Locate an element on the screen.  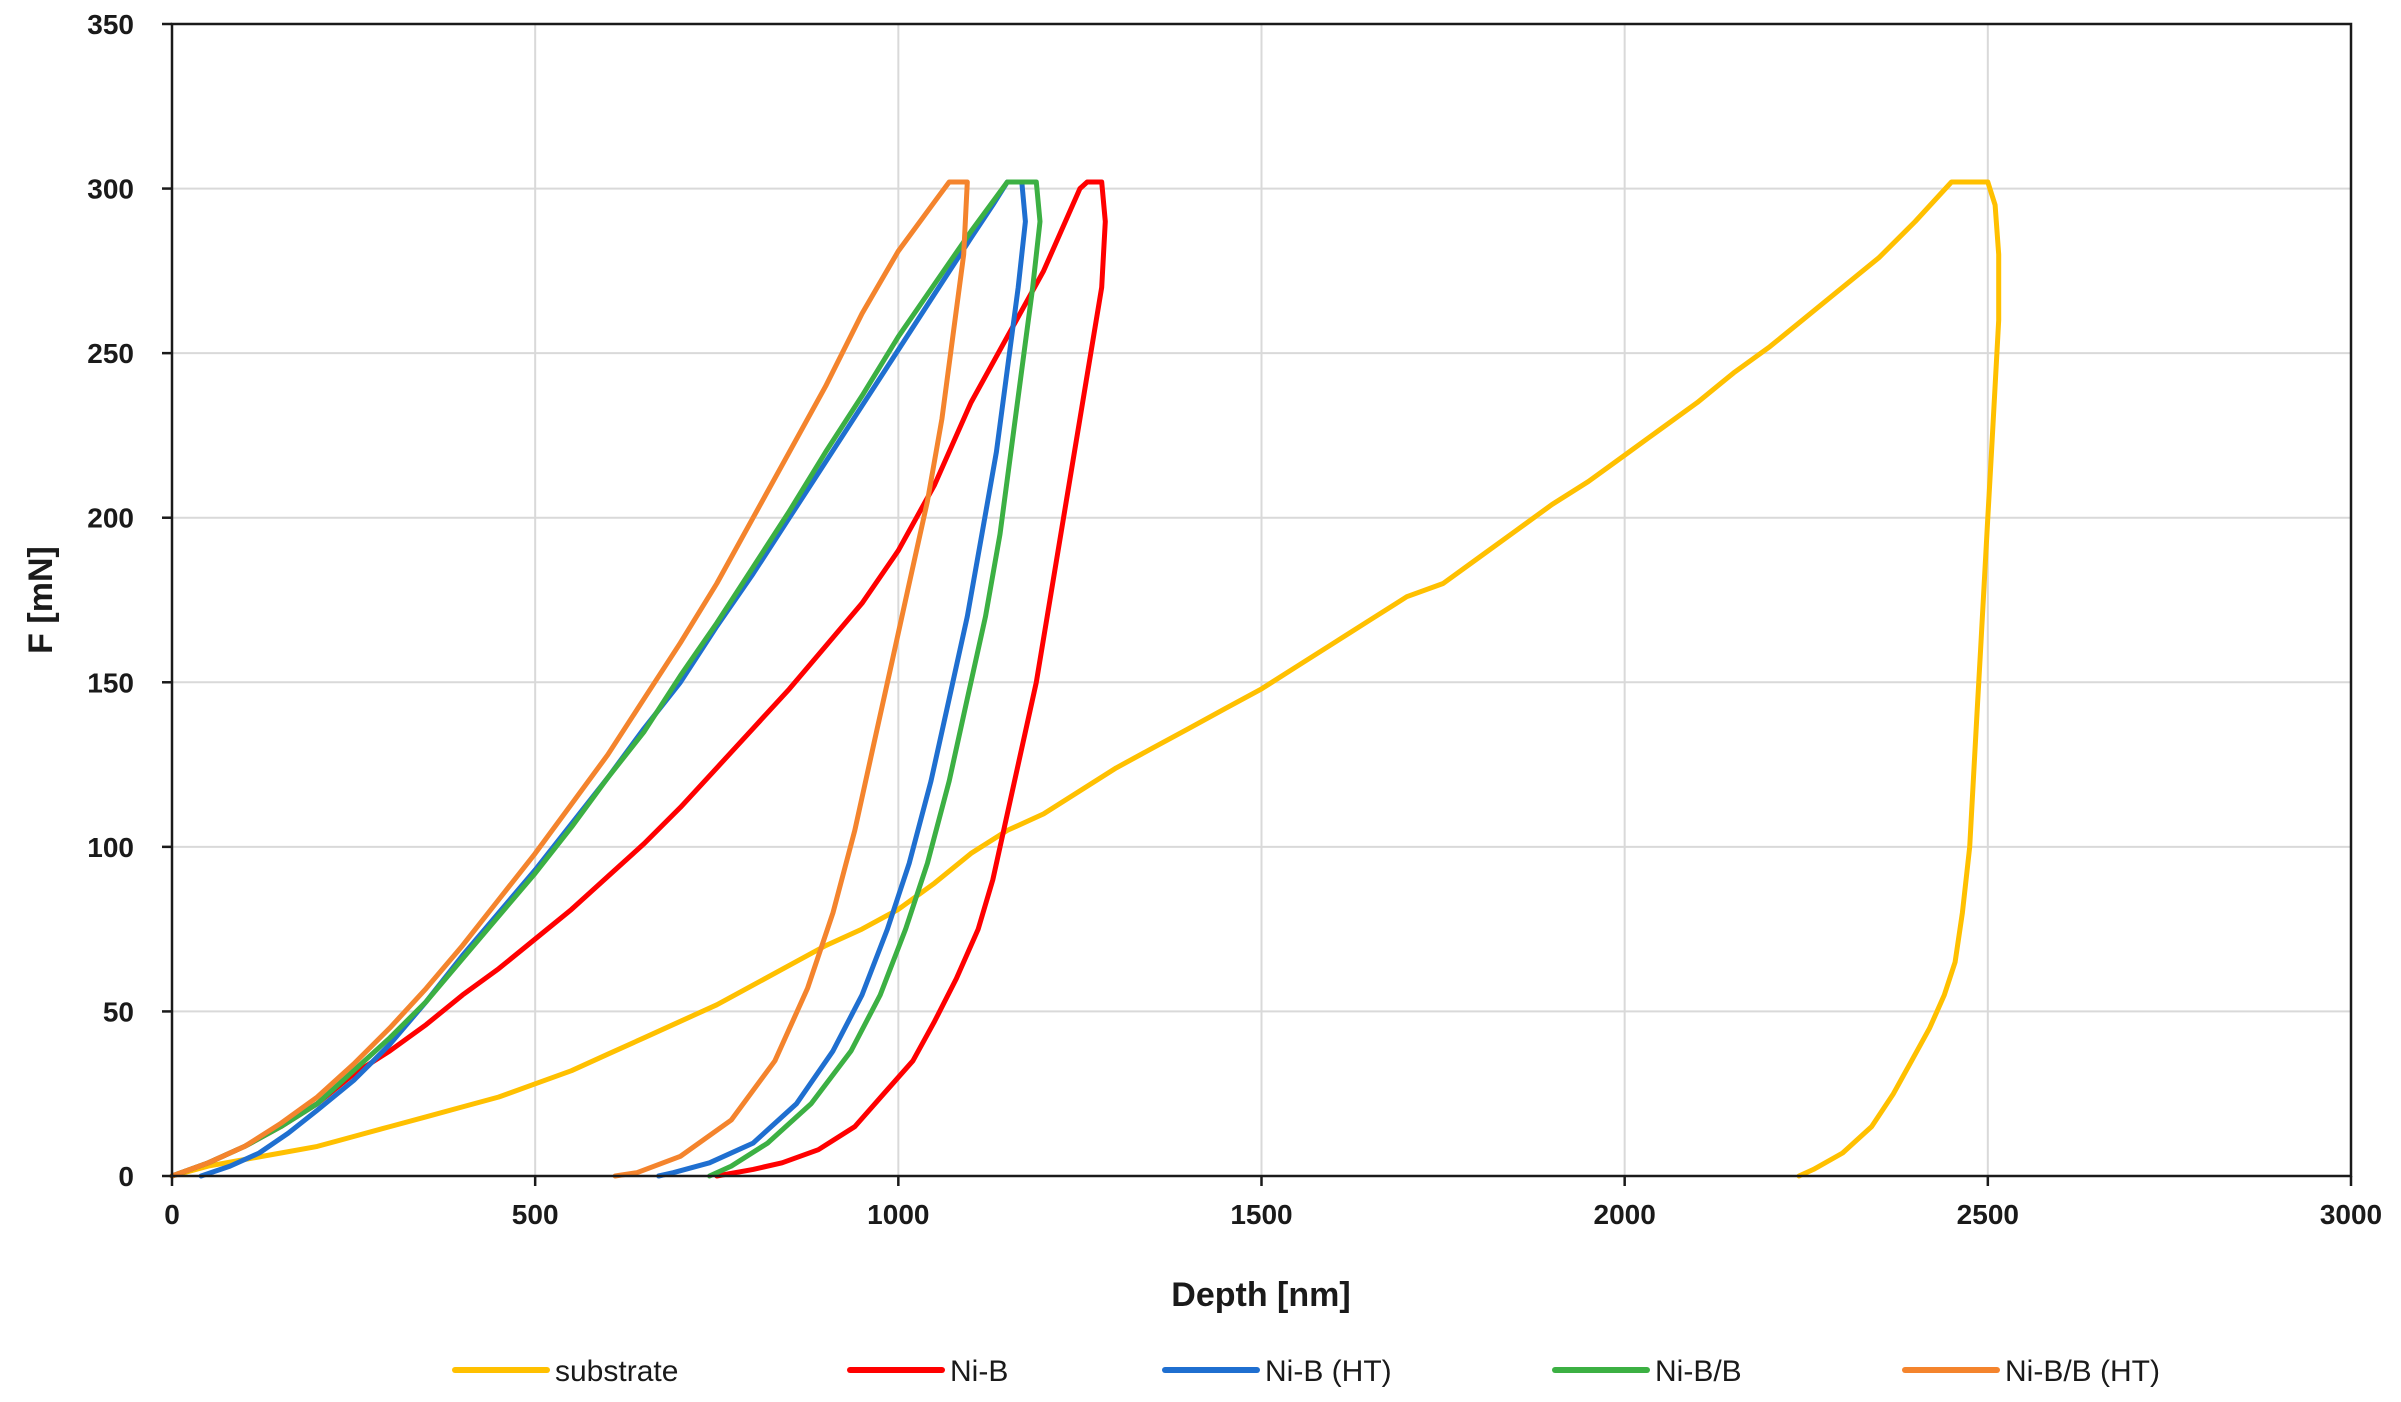
legend-label: Ni-B is located at coordinates (979, 1371).